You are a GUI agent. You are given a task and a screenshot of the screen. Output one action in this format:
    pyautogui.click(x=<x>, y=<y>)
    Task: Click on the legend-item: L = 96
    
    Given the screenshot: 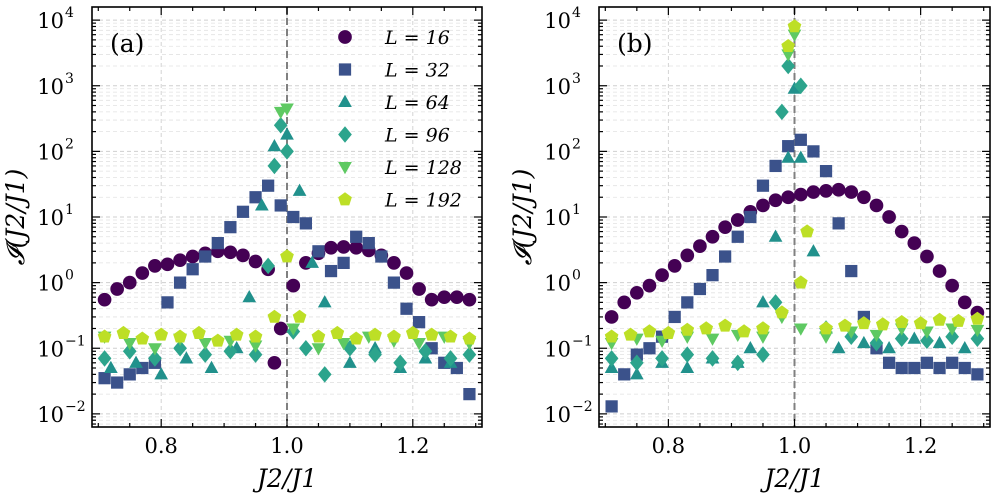 What is the action you would take?
    pyautogui.click(x=394, y=136)
    